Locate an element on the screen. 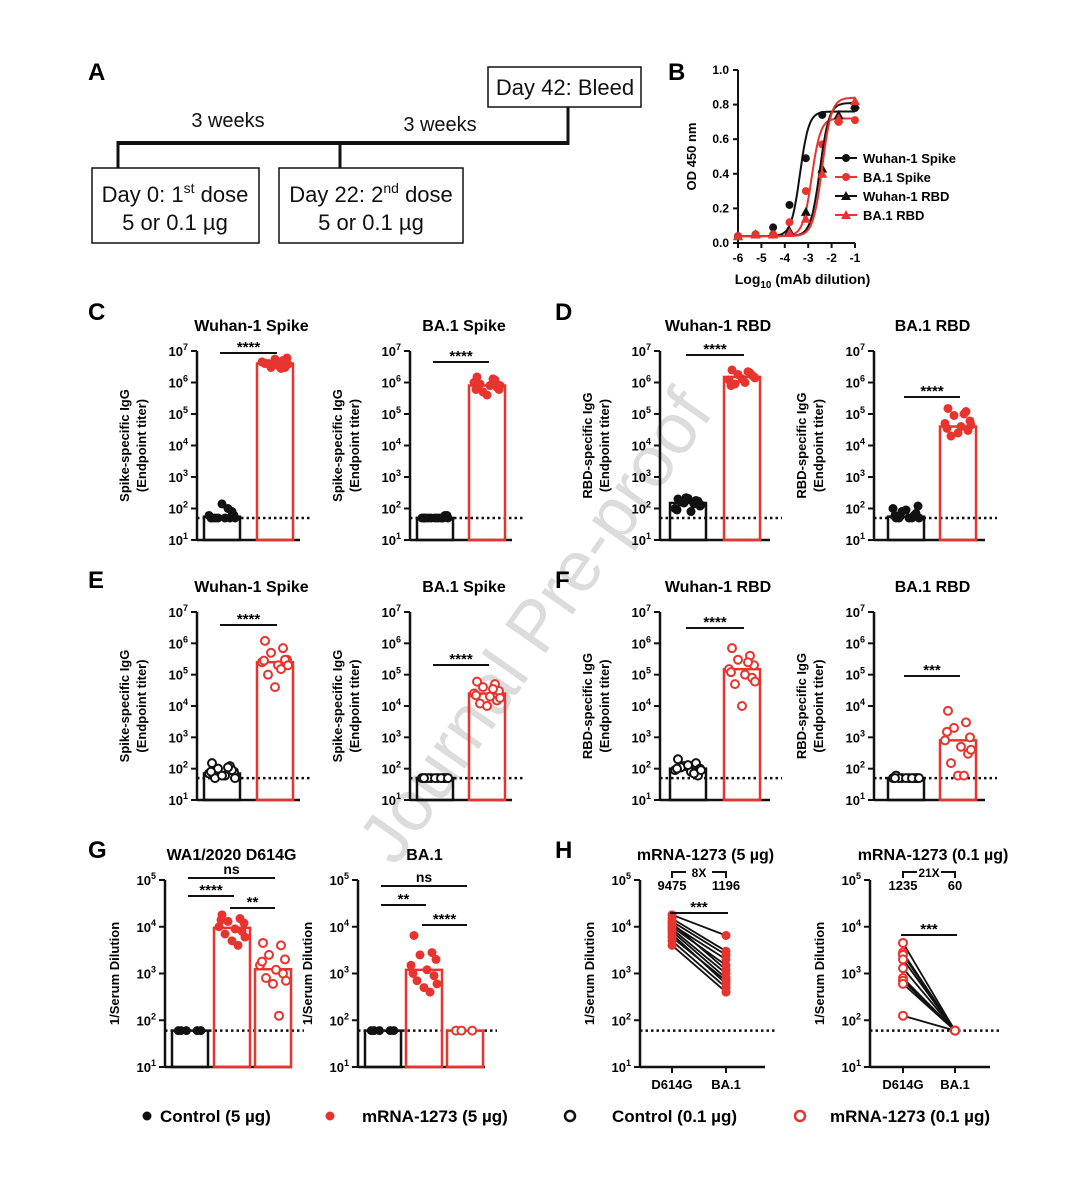 Image resolution: width=1085 pixels, height=1200 pixels. dose2-box is located at coordinates (371, 205).